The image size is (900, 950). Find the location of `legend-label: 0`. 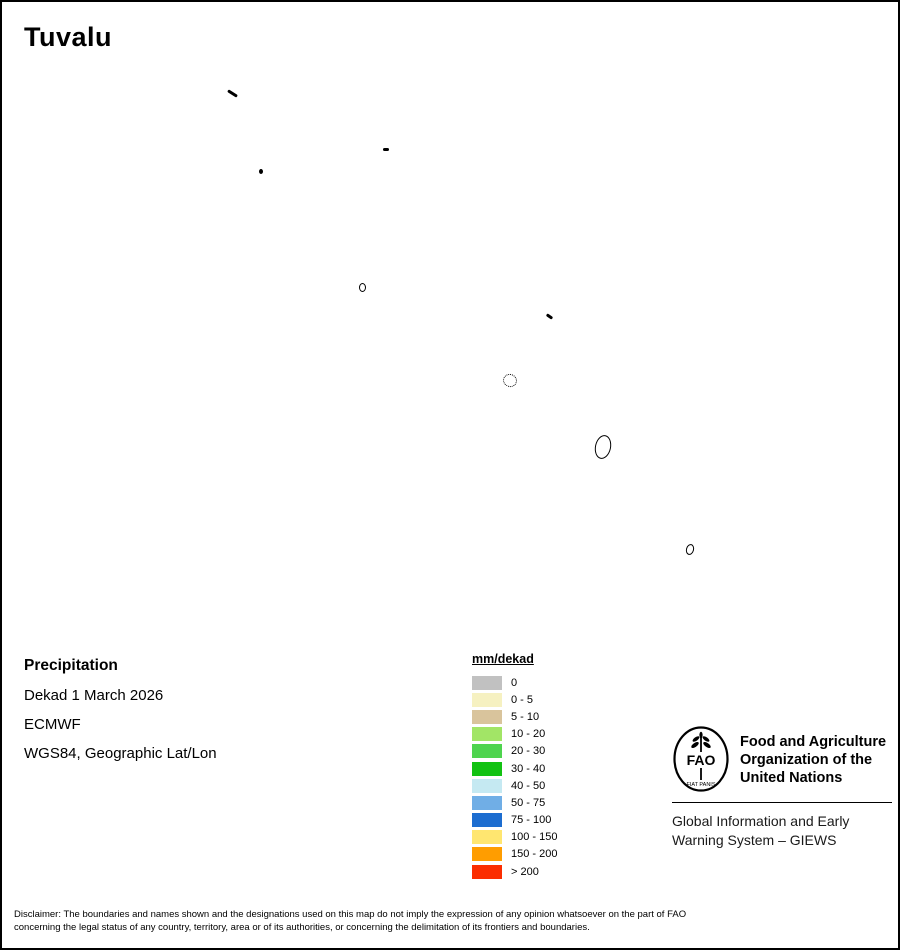

legend-label: 0 is located at coordinates (514, 682).